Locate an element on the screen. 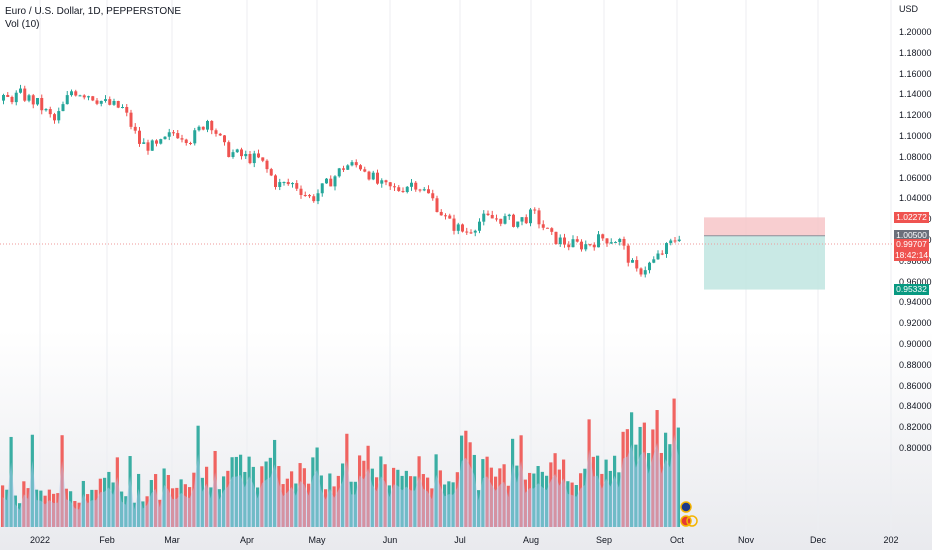  price-tick-label: 1.04000 is located at coordinates (915, 198).